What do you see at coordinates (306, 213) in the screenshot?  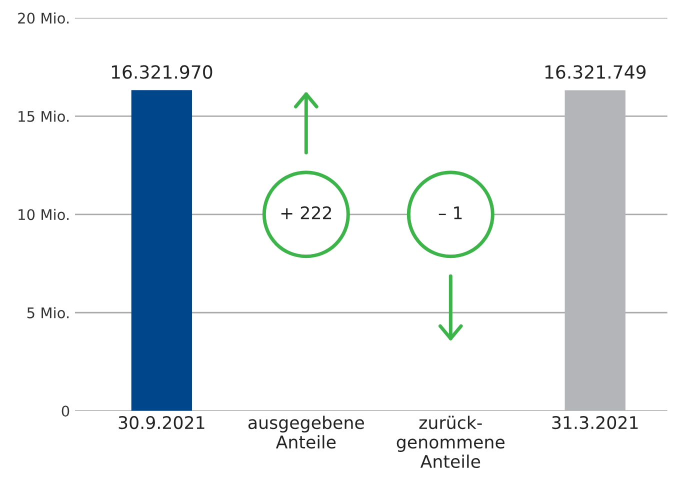 I see `annotation: + 222` at bounding box center [306, 213].